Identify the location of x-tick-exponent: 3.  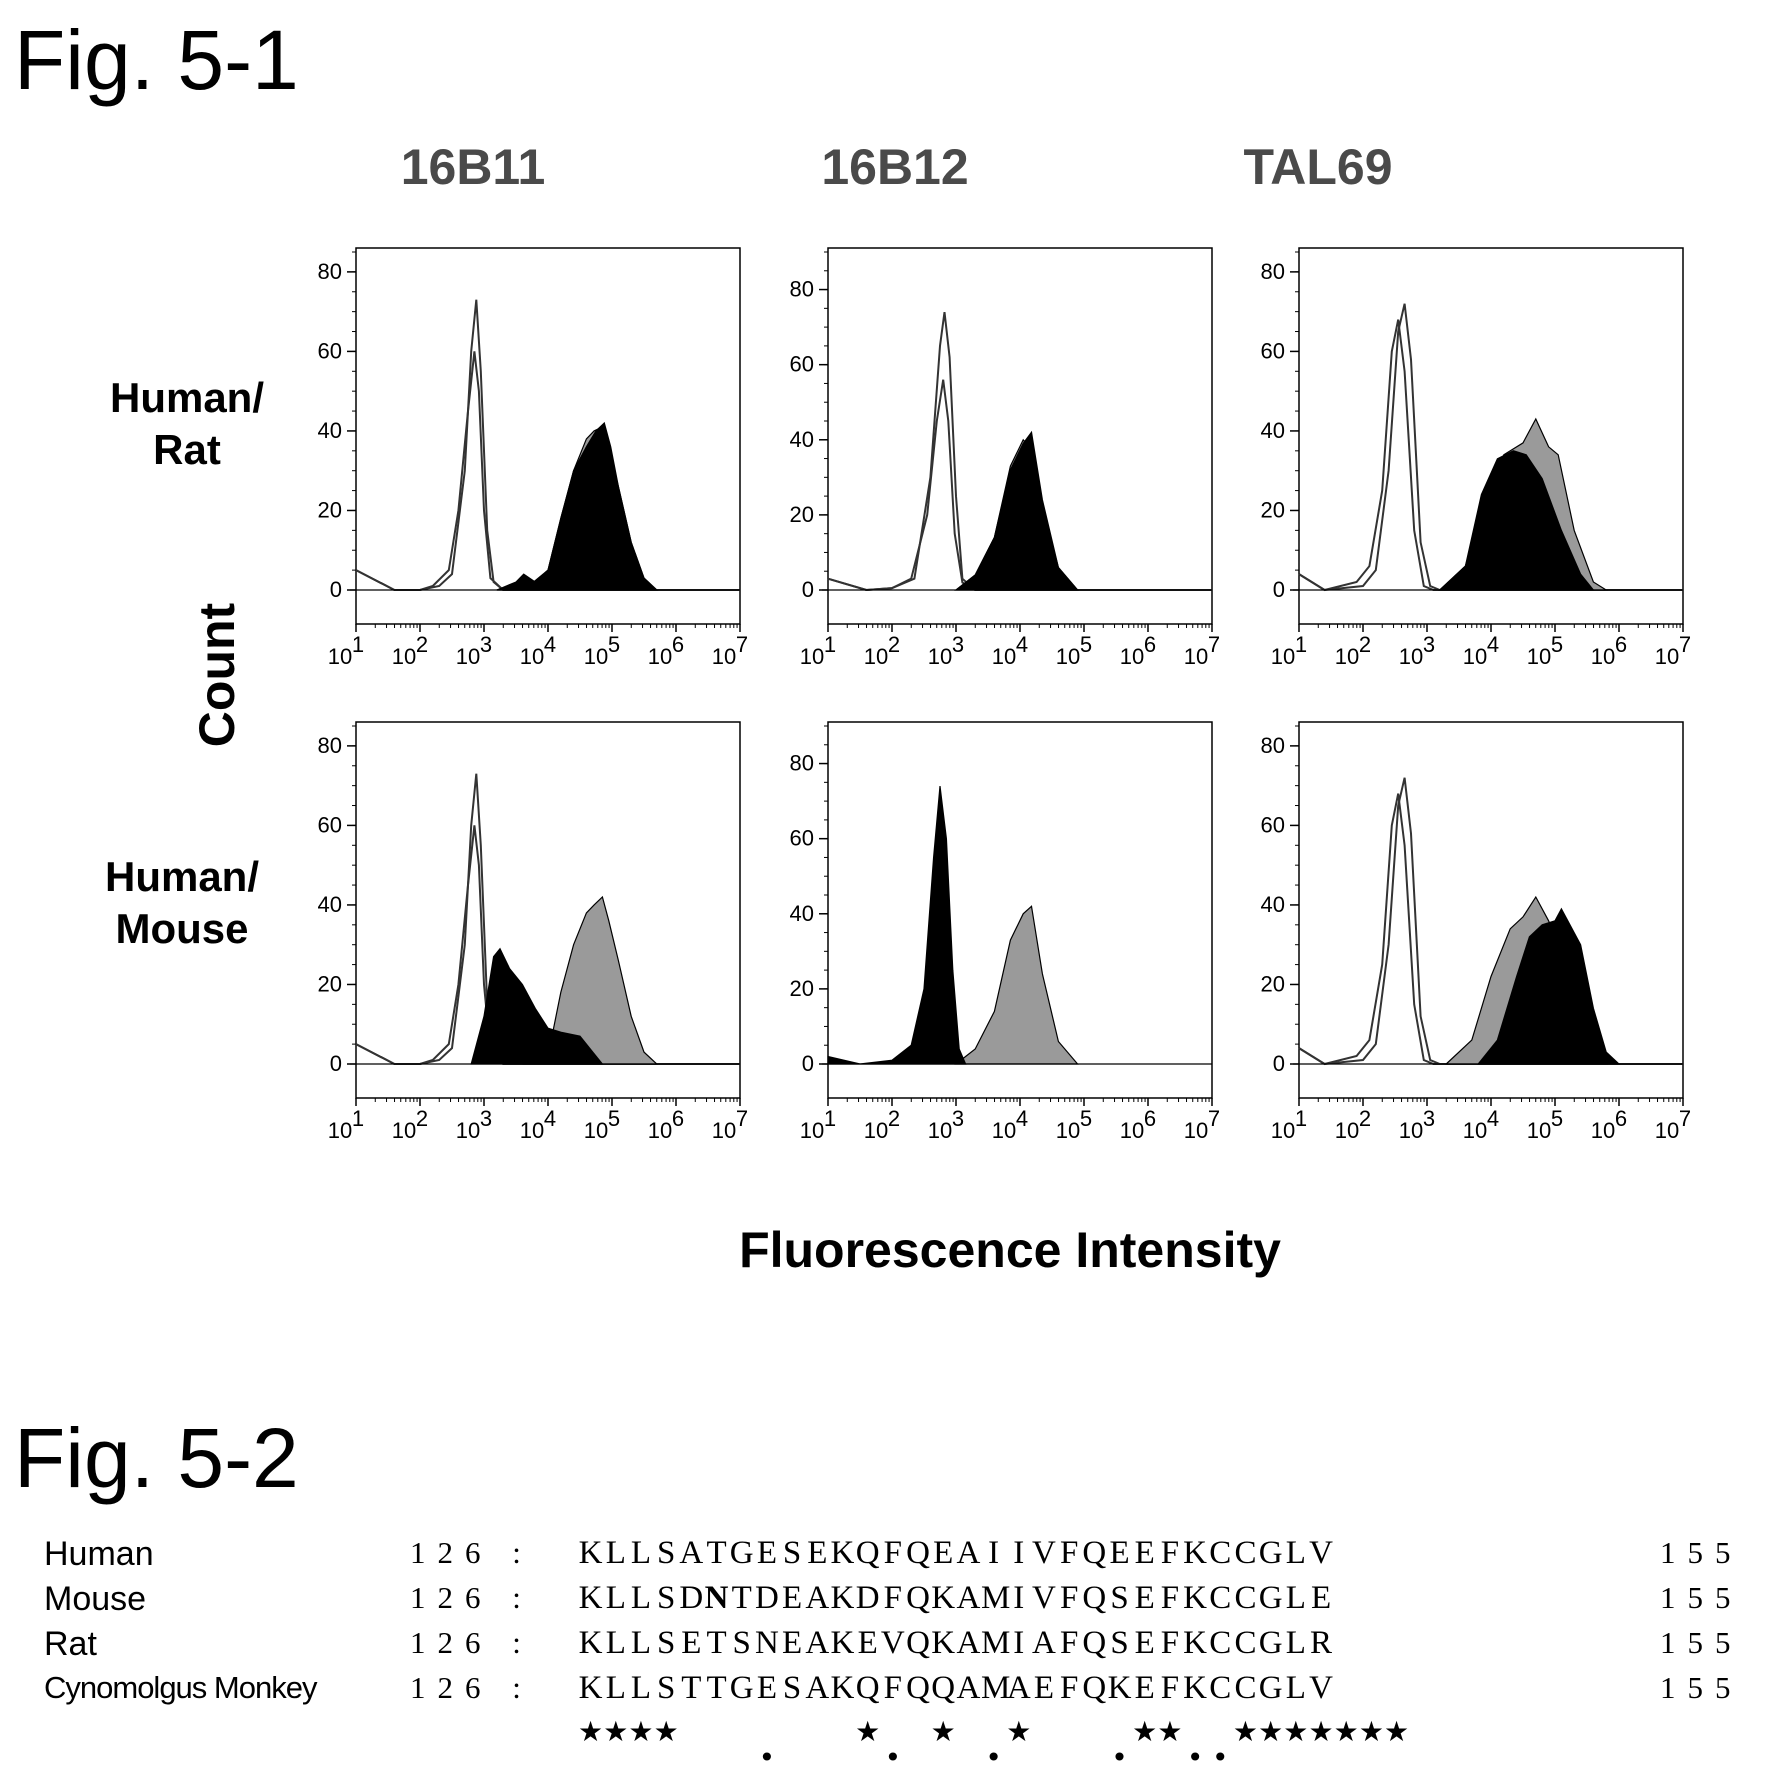
(958, 1118).